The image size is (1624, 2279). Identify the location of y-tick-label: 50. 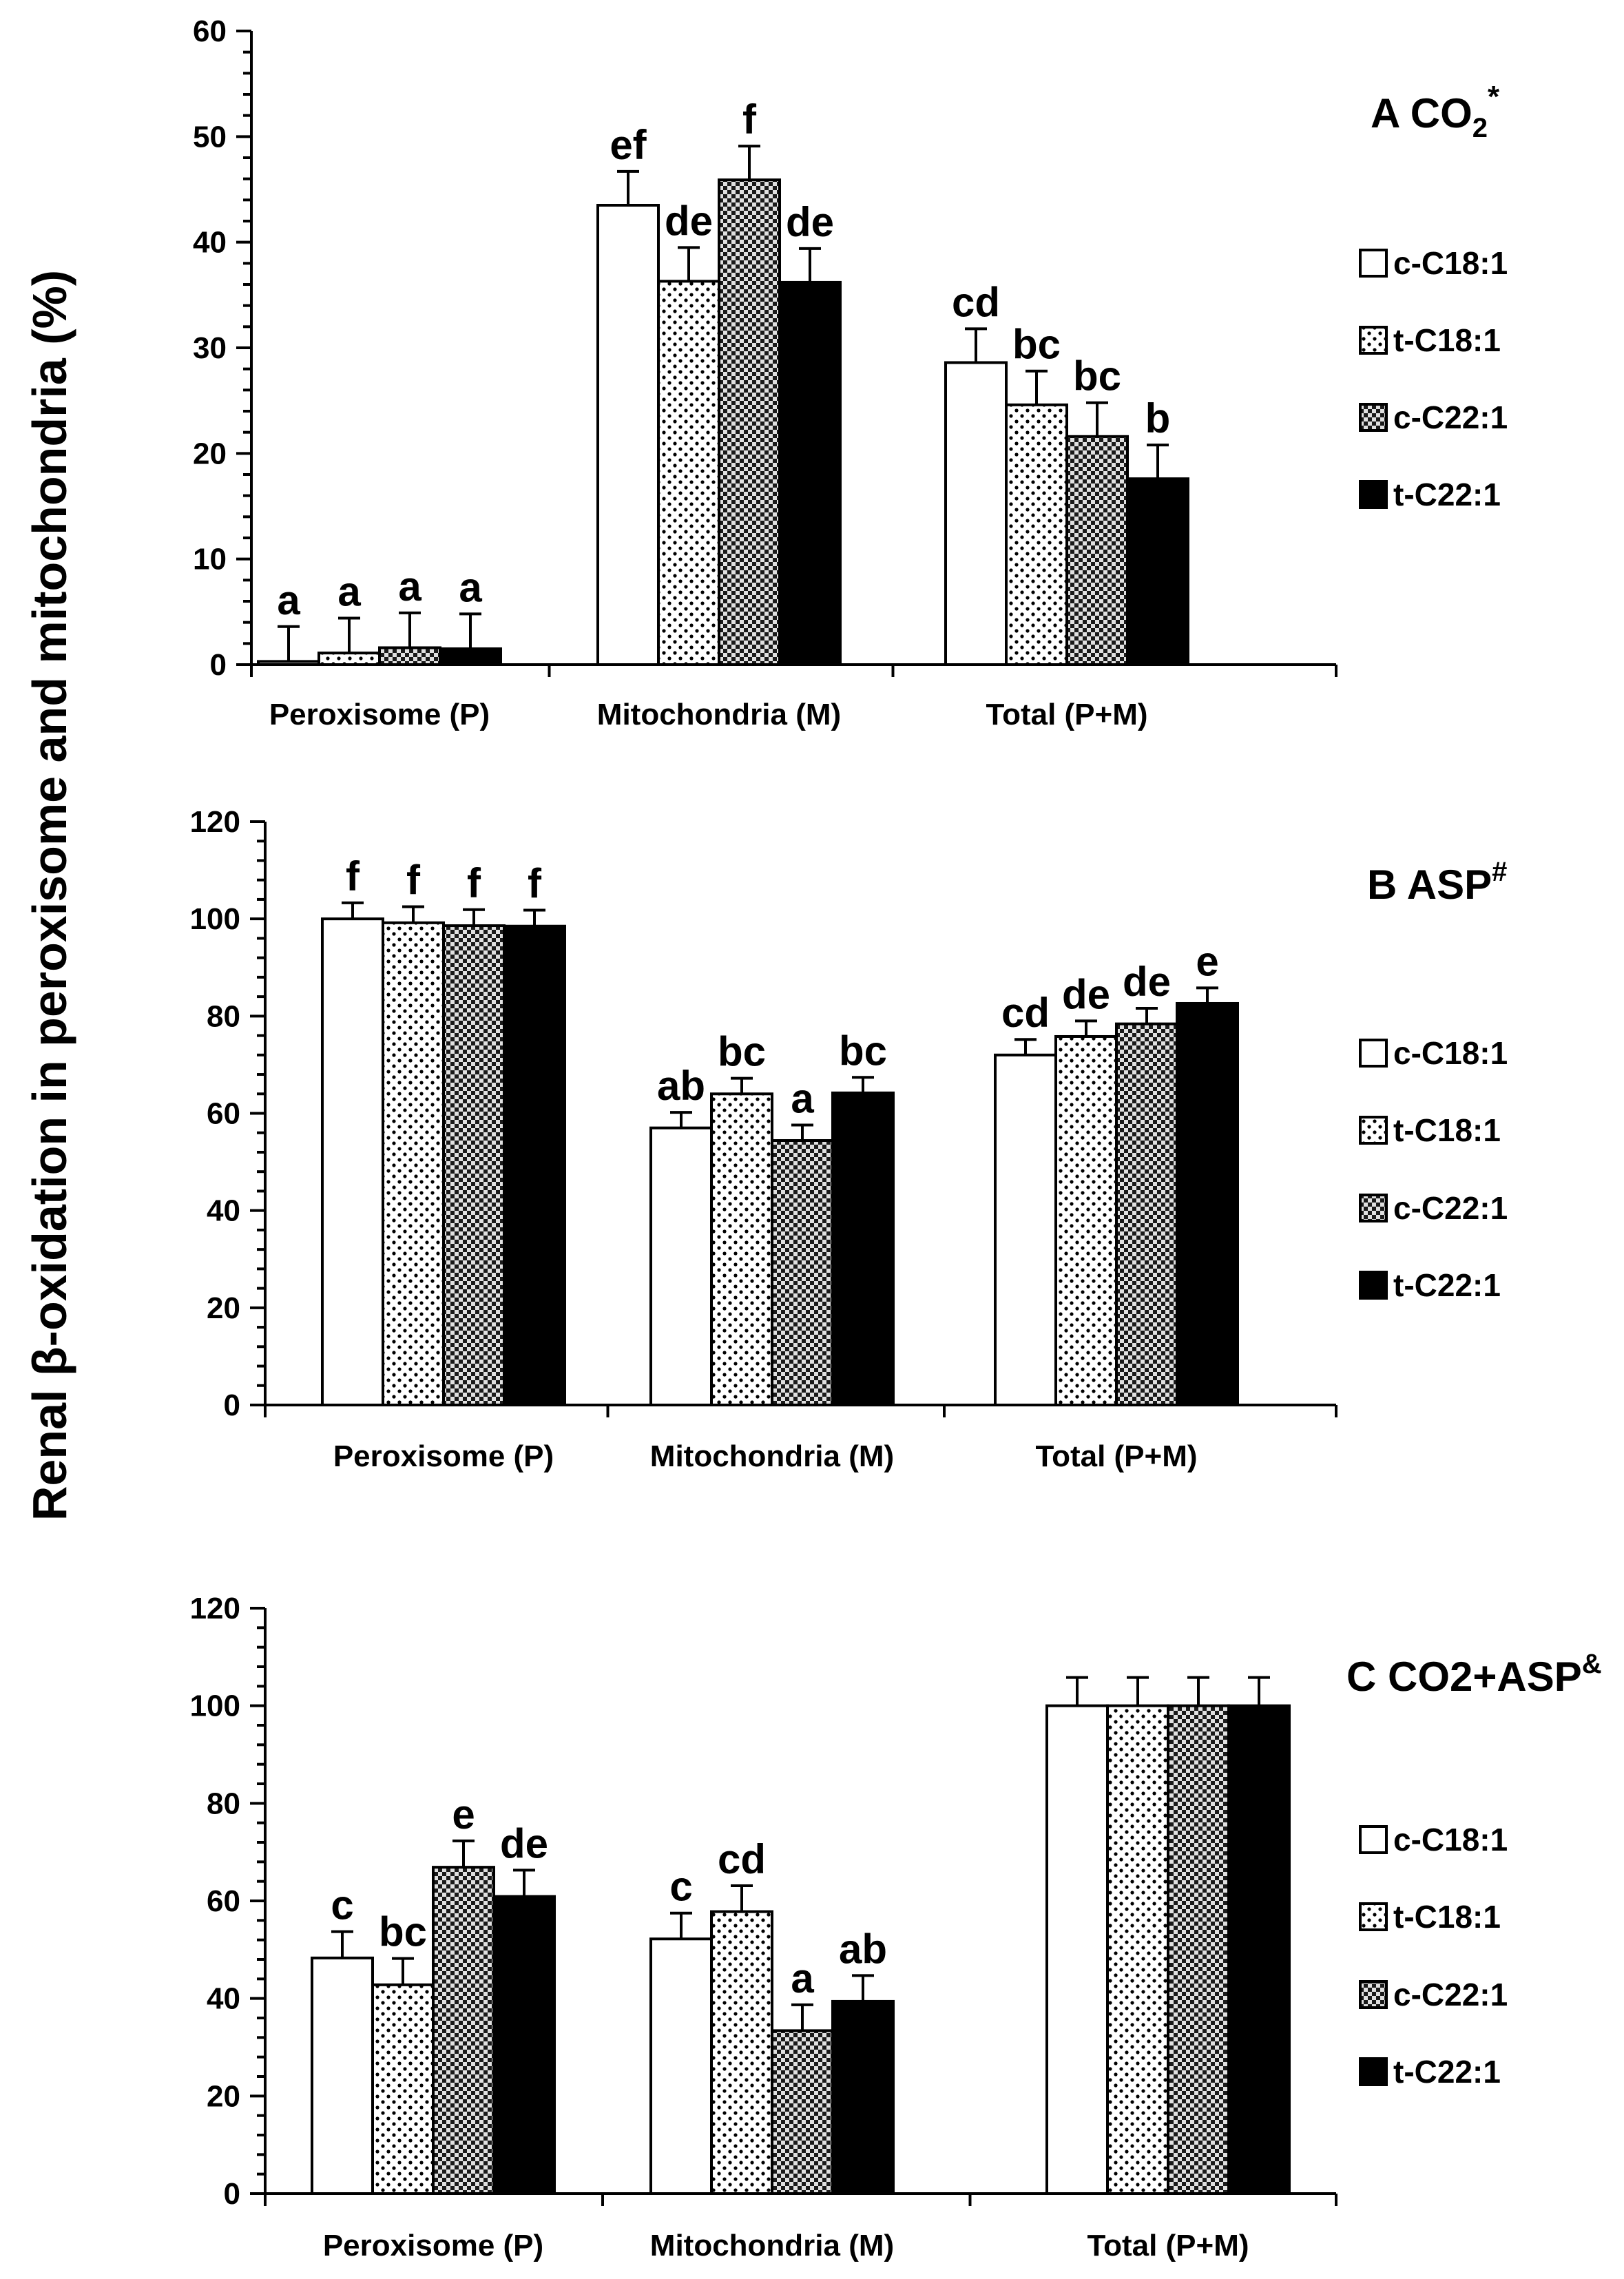
(210, 137).